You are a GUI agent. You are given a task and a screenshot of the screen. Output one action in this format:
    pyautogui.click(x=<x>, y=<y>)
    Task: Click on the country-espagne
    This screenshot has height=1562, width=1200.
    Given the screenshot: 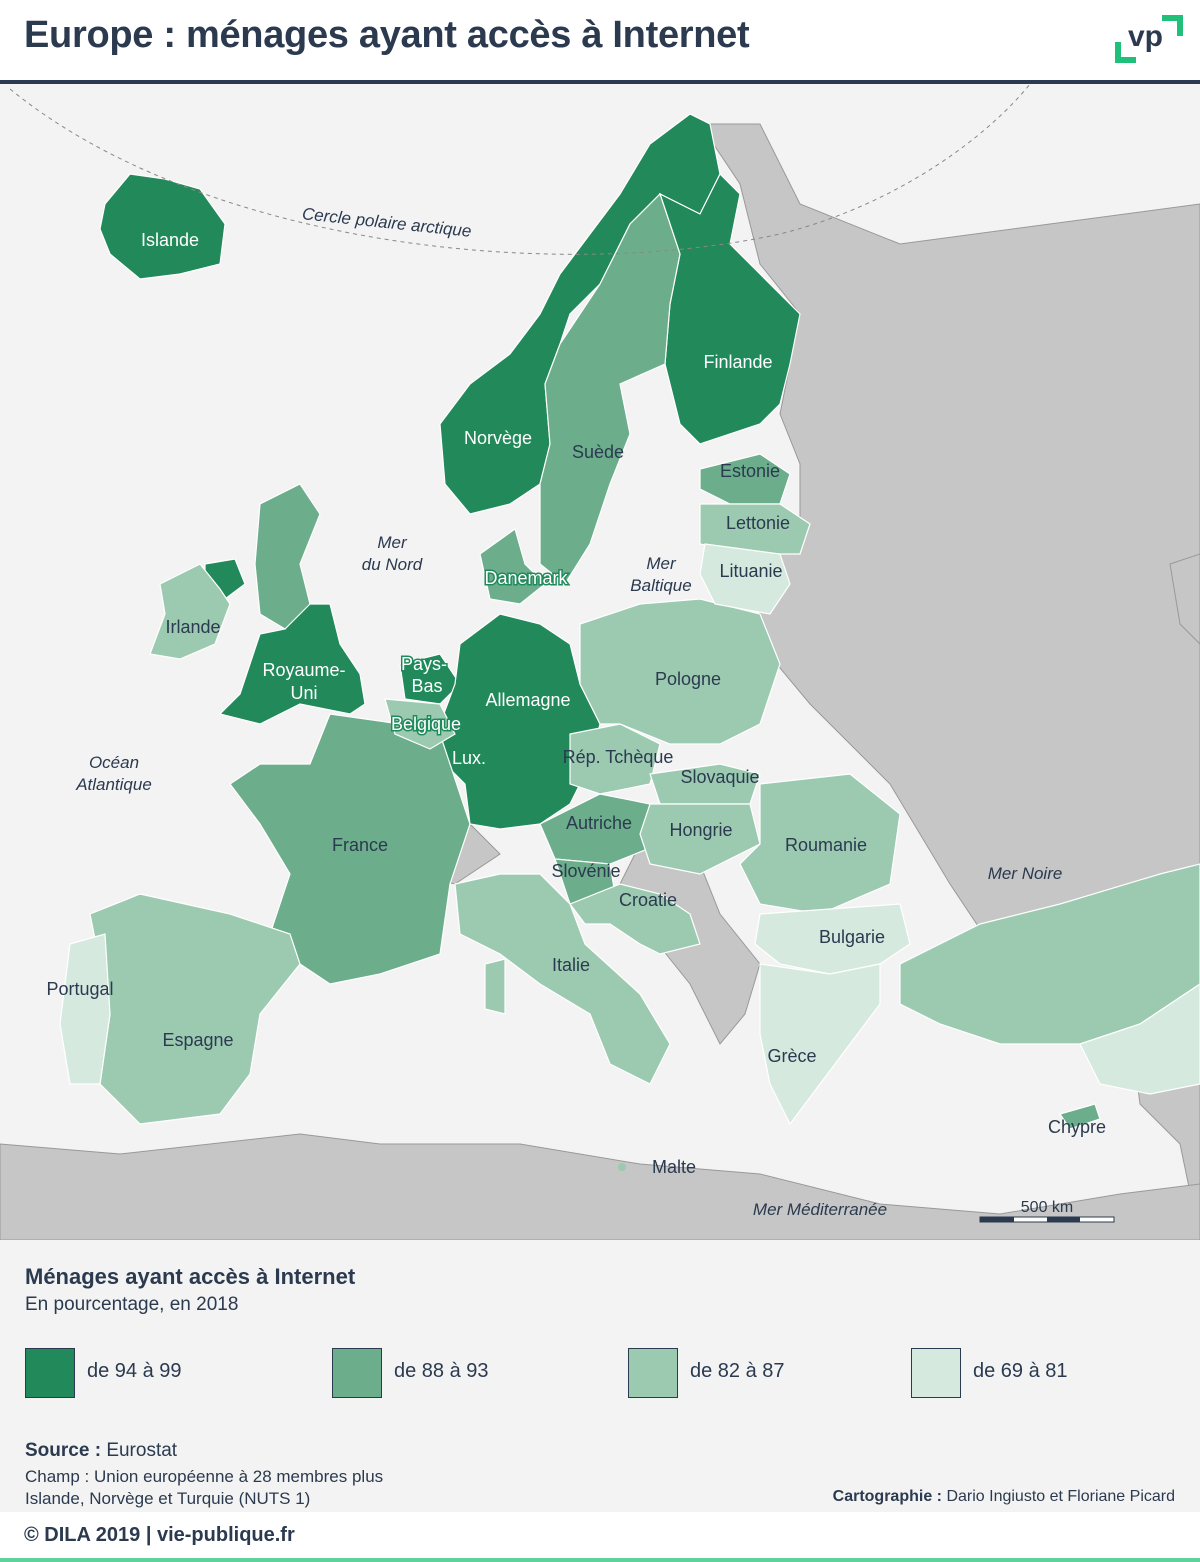 What is the action you would take?
    pyautogui.click(x=195, y=1009)
    